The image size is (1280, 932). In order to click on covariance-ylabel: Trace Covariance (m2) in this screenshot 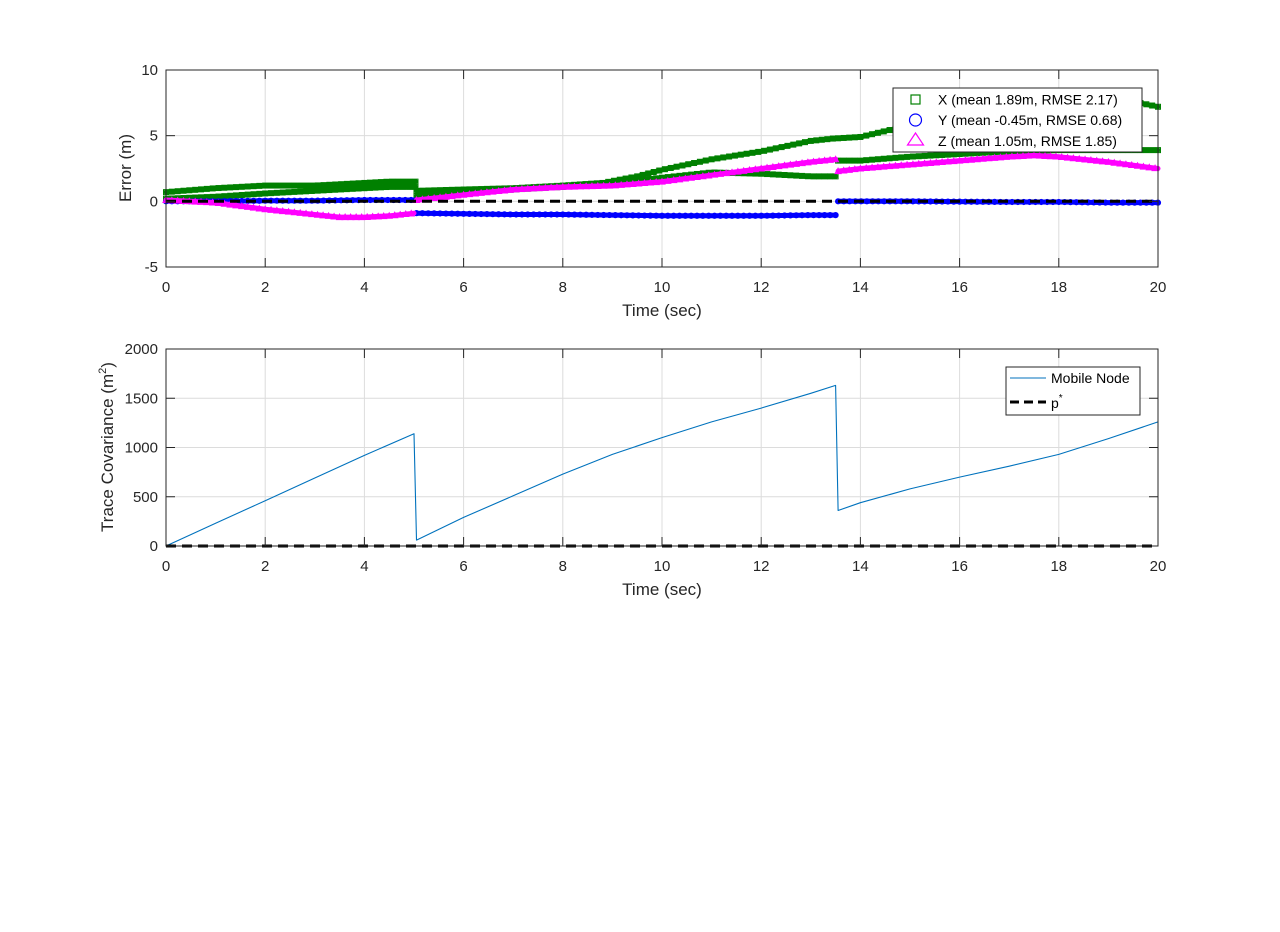, I will do `click(107, 447)`.